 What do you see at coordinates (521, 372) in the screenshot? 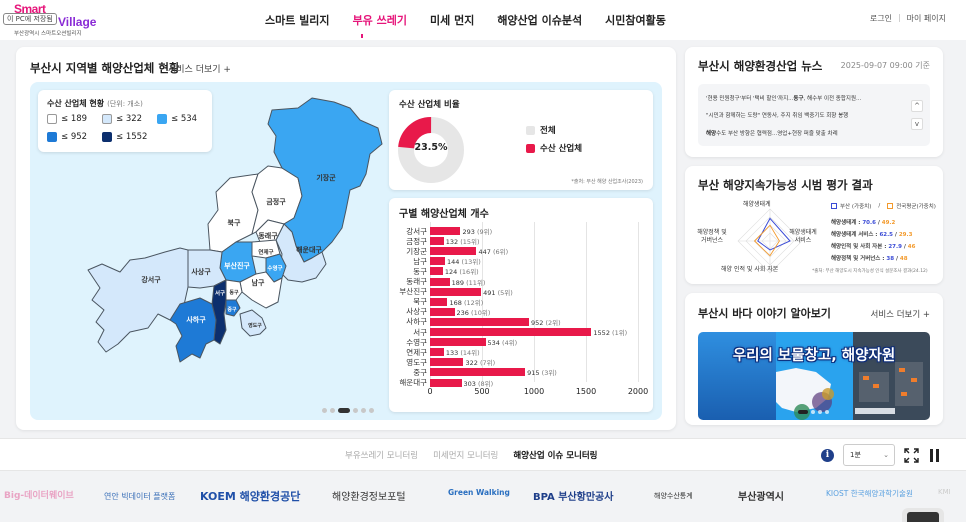
I see `bar-row: 중구 915 (3위)` at bounding box center [521, 372].